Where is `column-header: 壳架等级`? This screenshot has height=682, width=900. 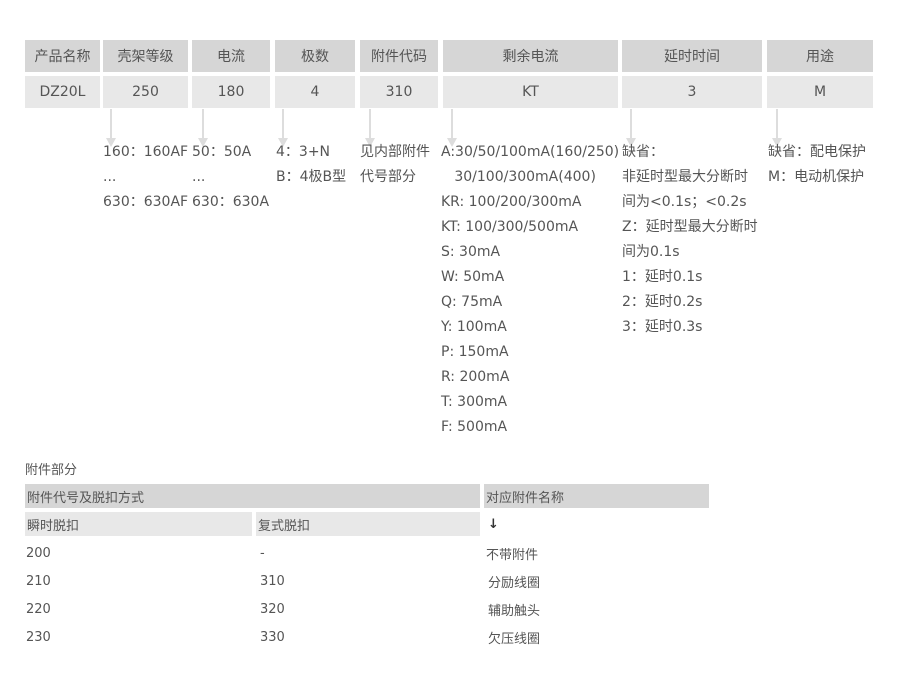 column-header: 壳架等级 is located at coordinates (145, 56).